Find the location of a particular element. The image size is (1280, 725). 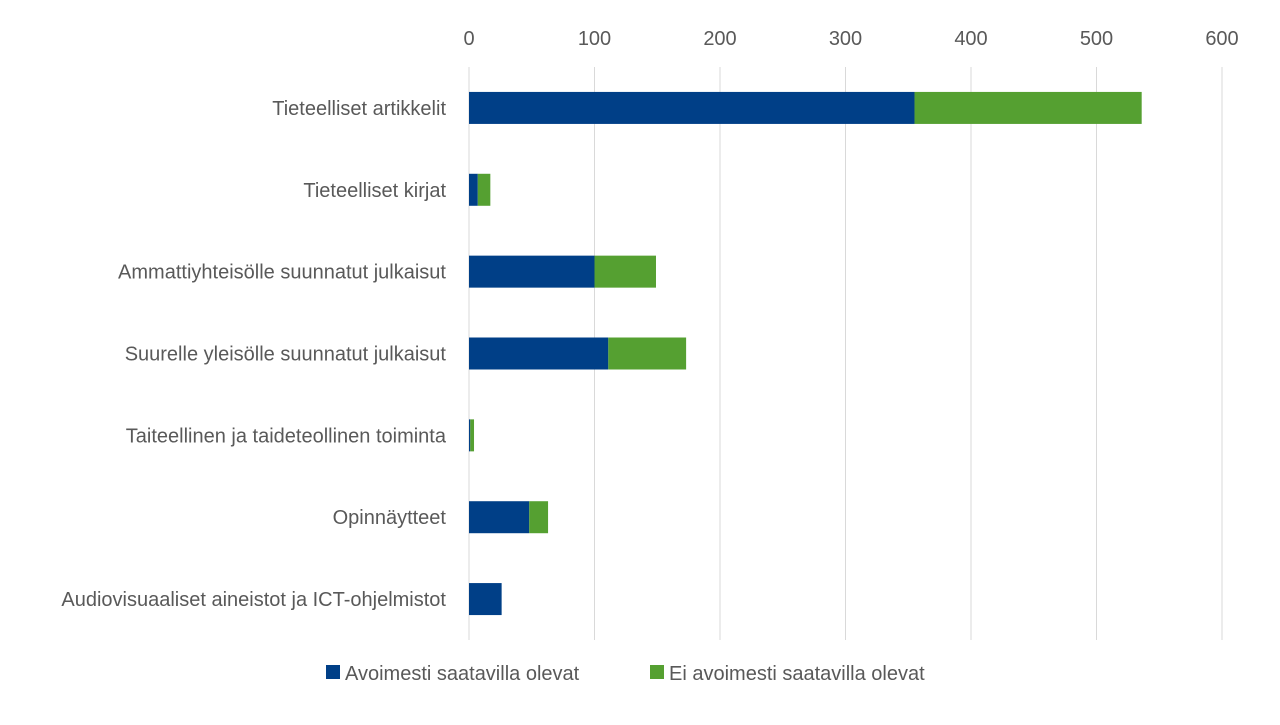

x-tick-label-200: 200 is located at coordinates (719, 39).